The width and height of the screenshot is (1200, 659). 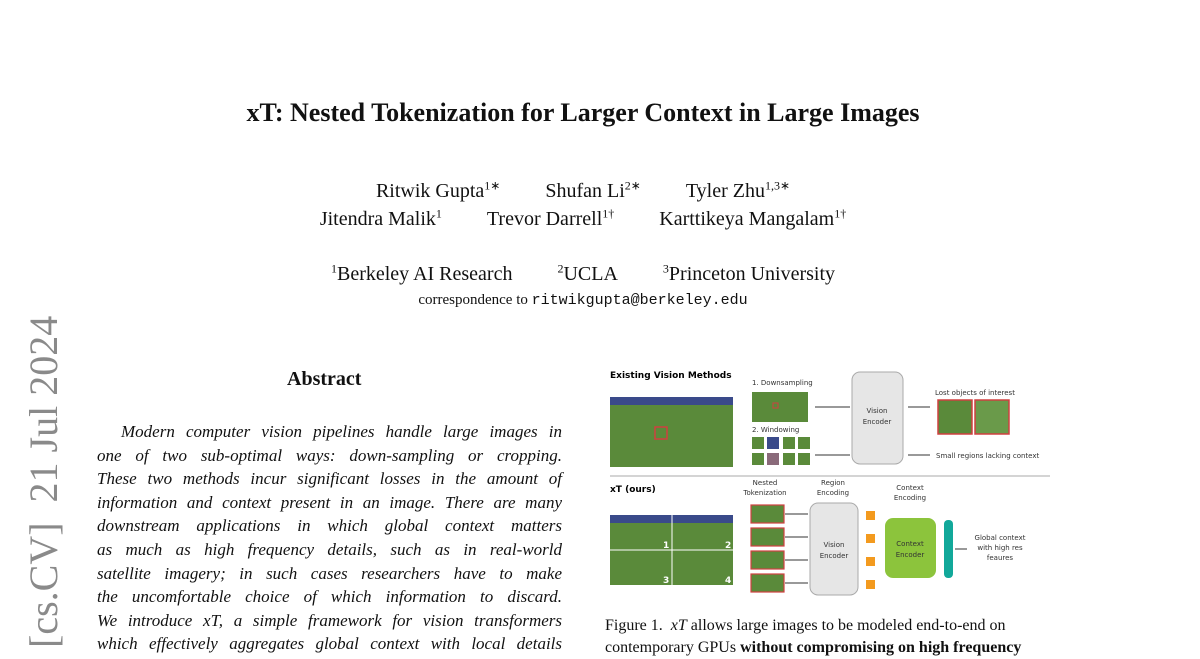 What do you see at coordinates (593, 190) in the screenshot?
I see `author: Shufan Li2∗` at bounding box center [593, 190].